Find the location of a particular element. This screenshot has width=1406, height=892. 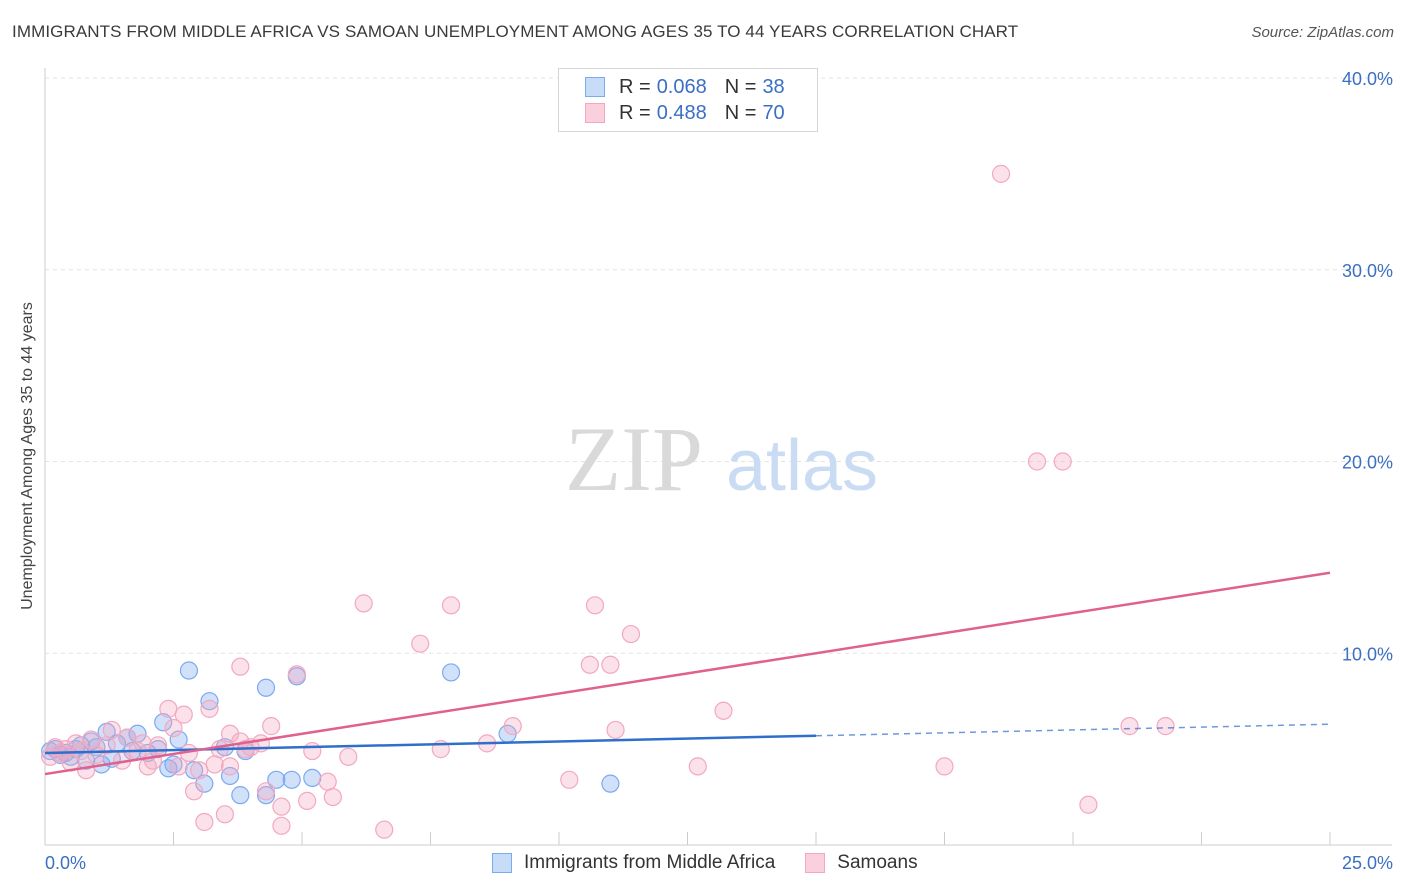

x-tick-label-max: 25.0% is located at coordinates (1367, 863).